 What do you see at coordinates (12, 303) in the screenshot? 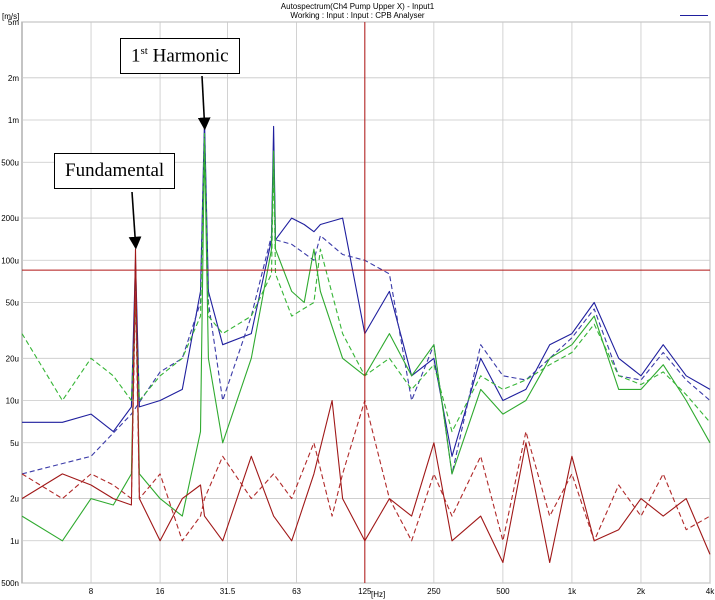
I see `y-tick-label: 50u` at bounding box center [12, 303].